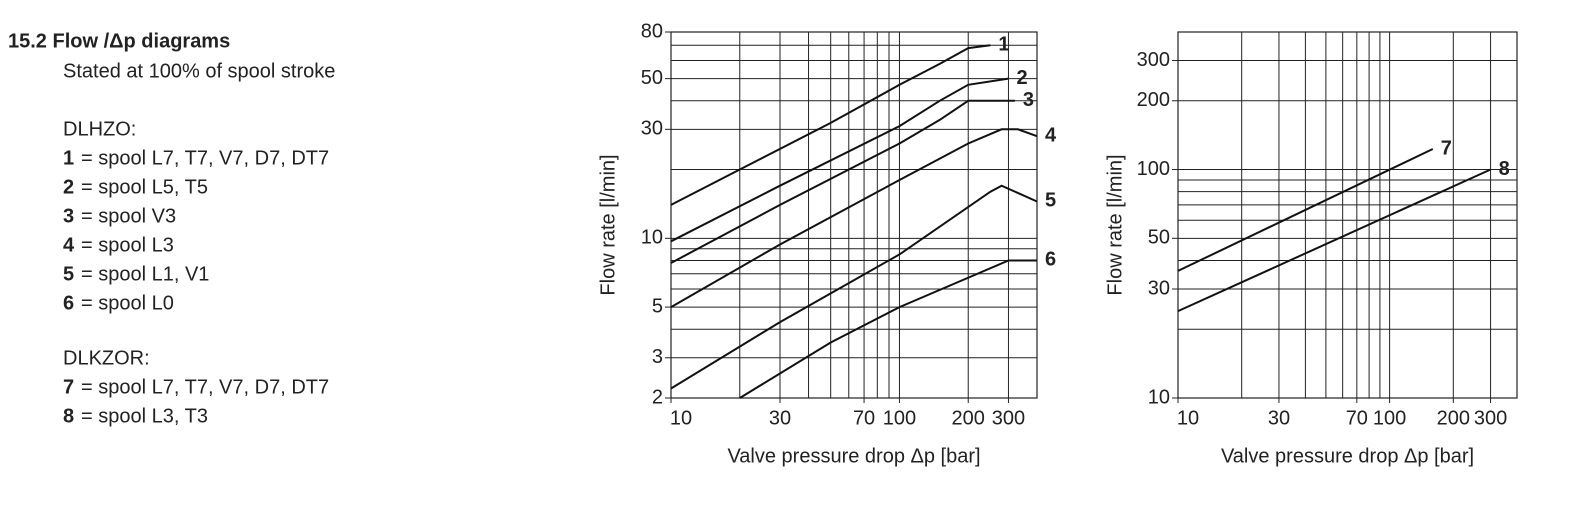  What do you see at coordinates (127, 245) in the screenshot?
I see `item-text: = spool L3` at bounding box center [127, 245].